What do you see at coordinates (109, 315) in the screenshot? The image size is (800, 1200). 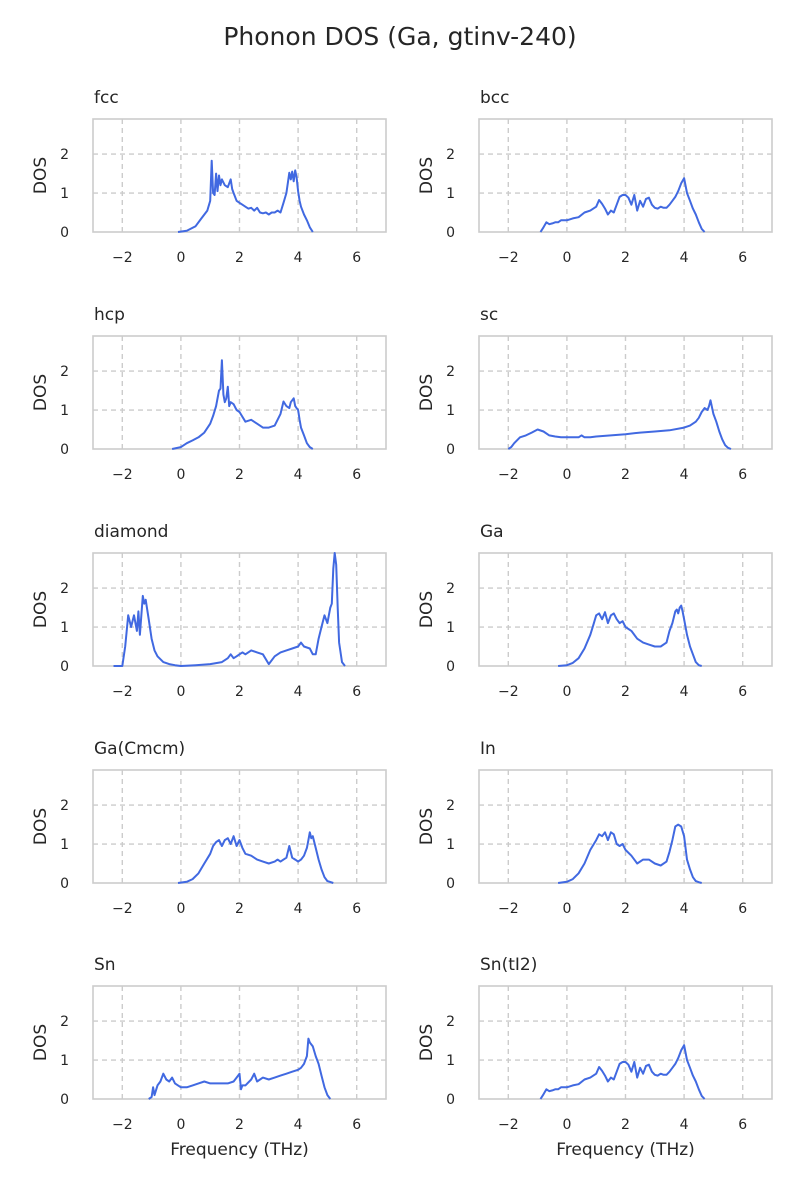 I see `panel-title: hcp` at bounding box center [109, 315].